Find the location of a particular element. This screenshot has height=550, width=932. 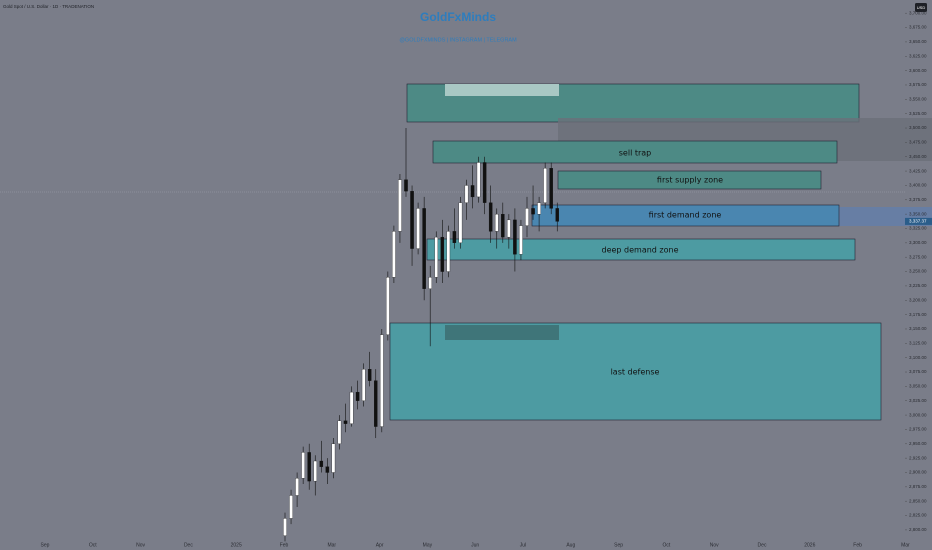

y-tick-label: 2,975.00 is located at coordinates (918, 429).